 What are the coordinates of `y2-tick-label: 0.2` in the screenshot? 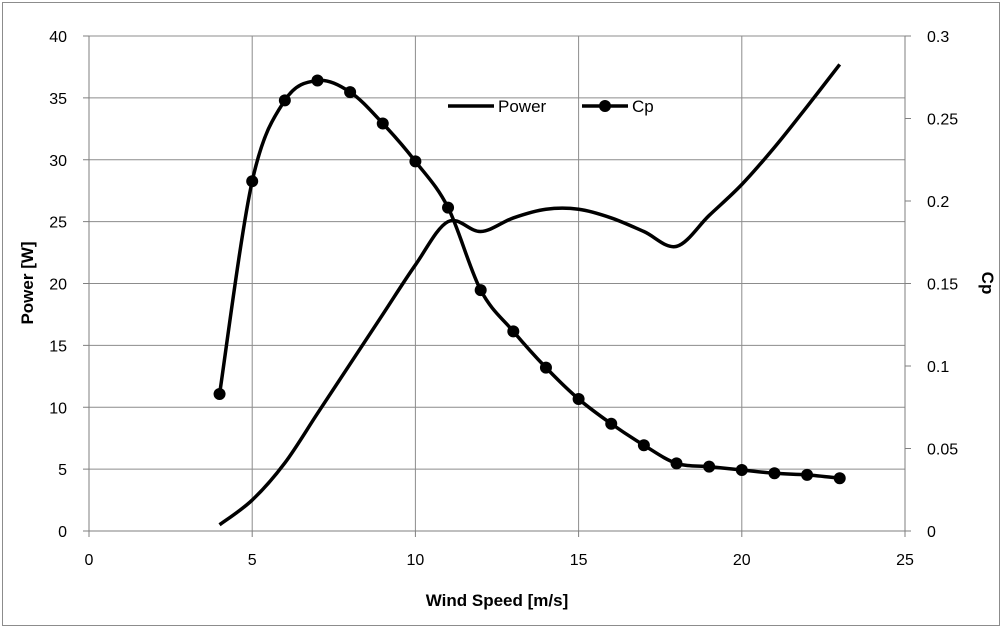 It's located at (938, 202).